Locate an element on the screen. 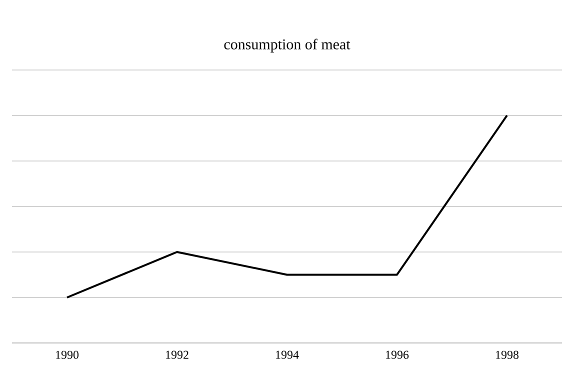 Image resolution: width=571 pixels, height=386 pixels. chart-title: consumption of meat is located at coordinates (287, 45).